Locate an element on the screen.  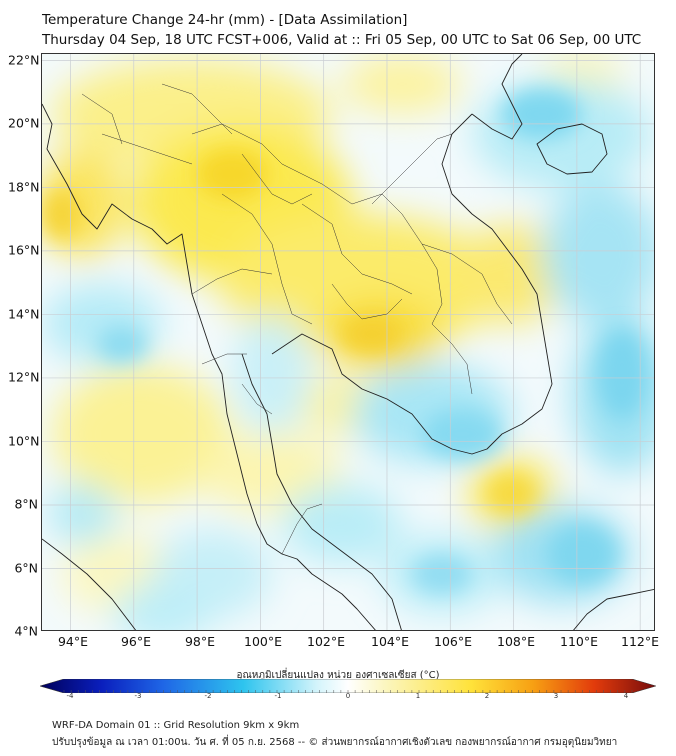
colorbar-tick-1: 1 is located at coordinates (418, 696).